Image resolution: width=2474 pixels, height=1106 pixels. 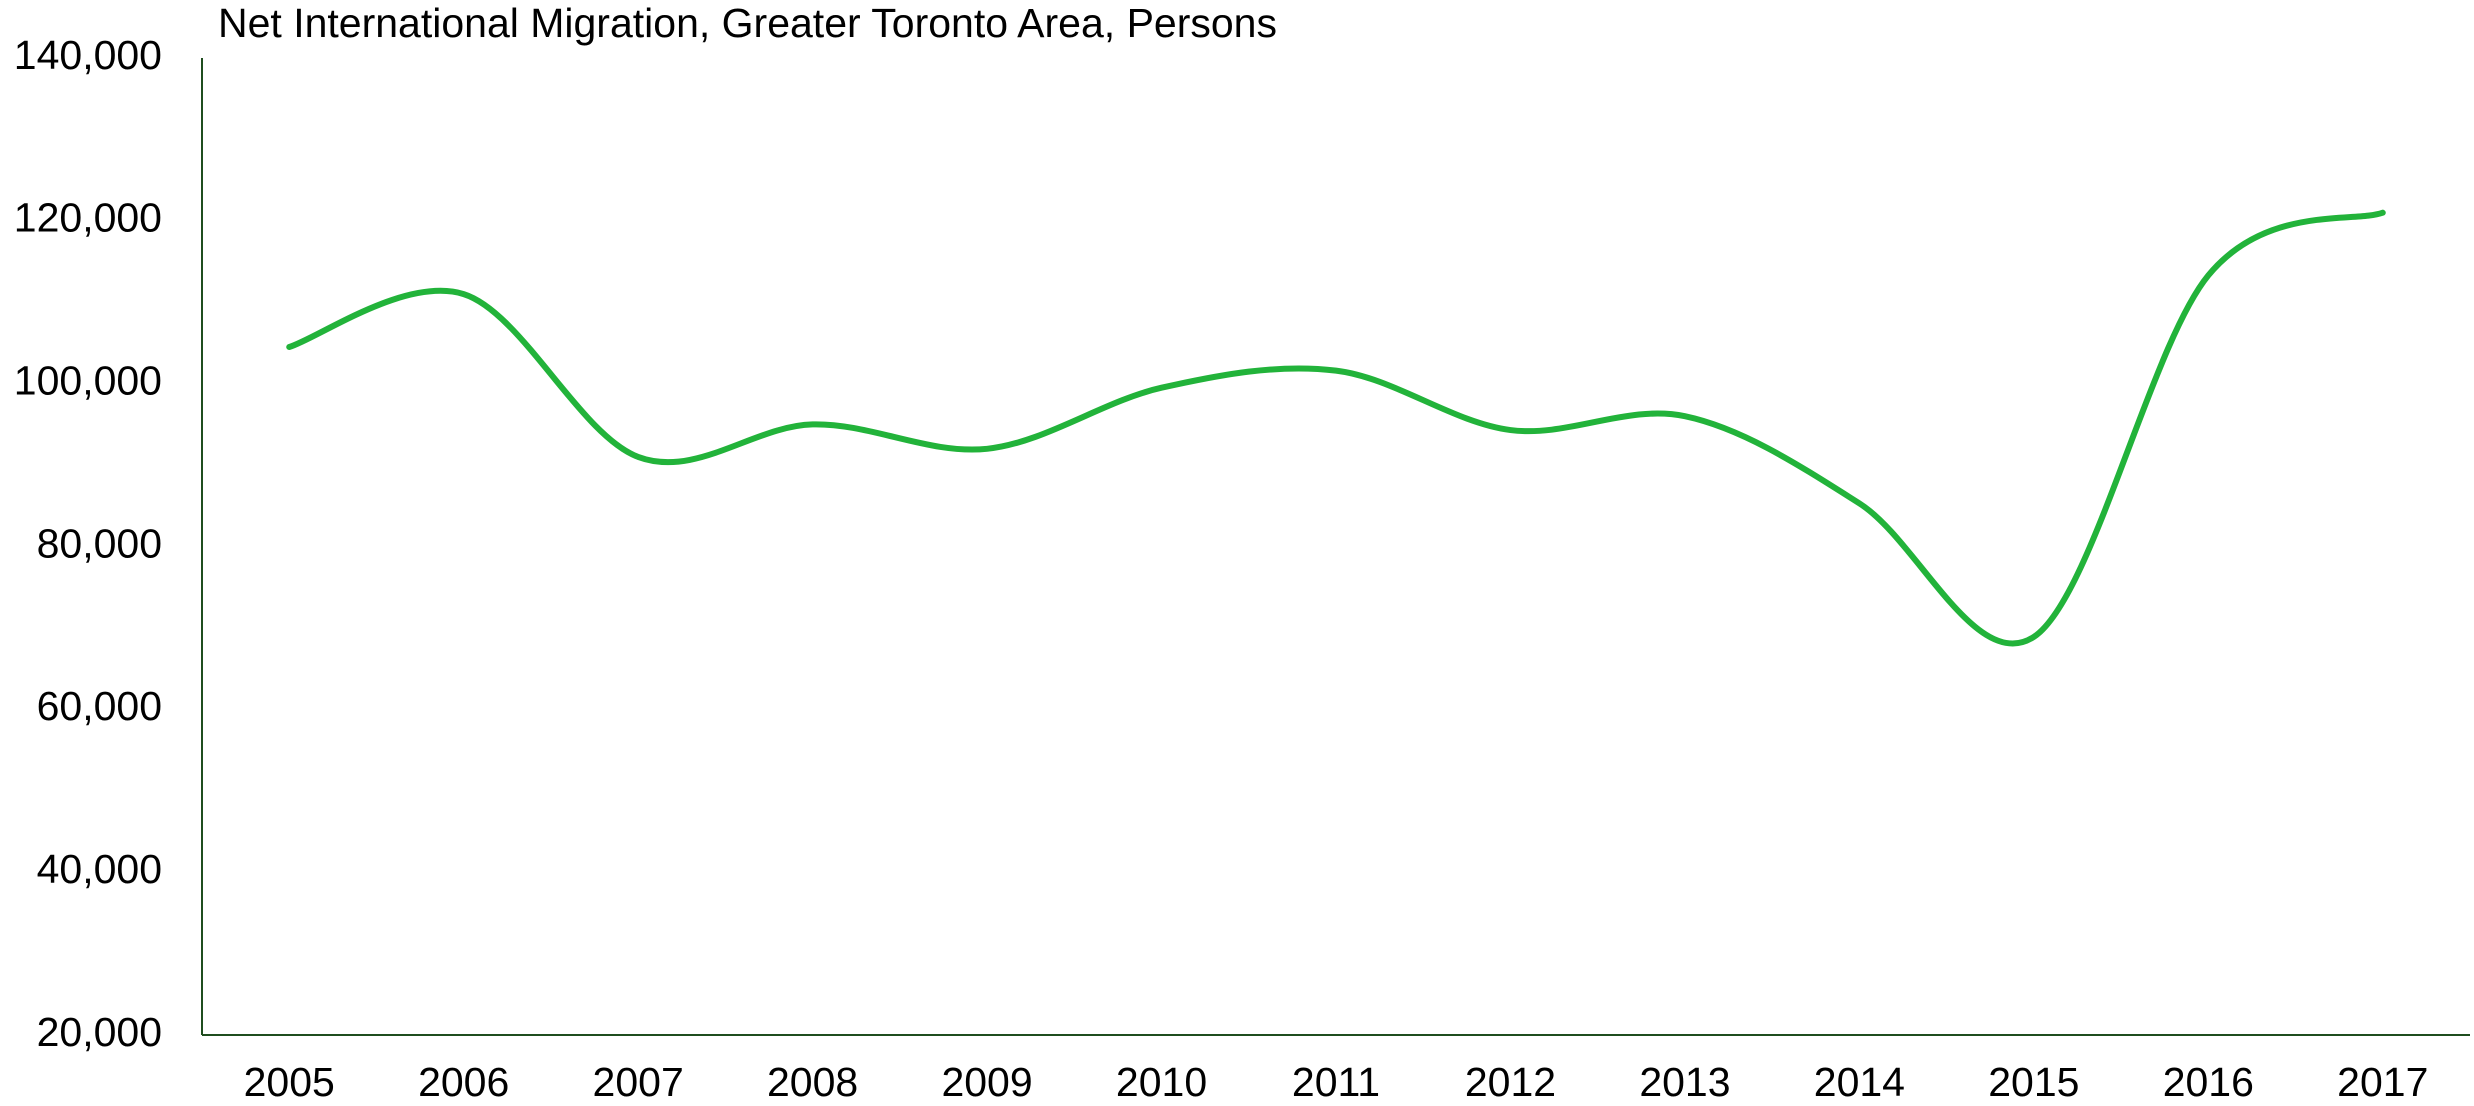 I want to click on x-tick-label: 2006, so click(x=463, y=1082).